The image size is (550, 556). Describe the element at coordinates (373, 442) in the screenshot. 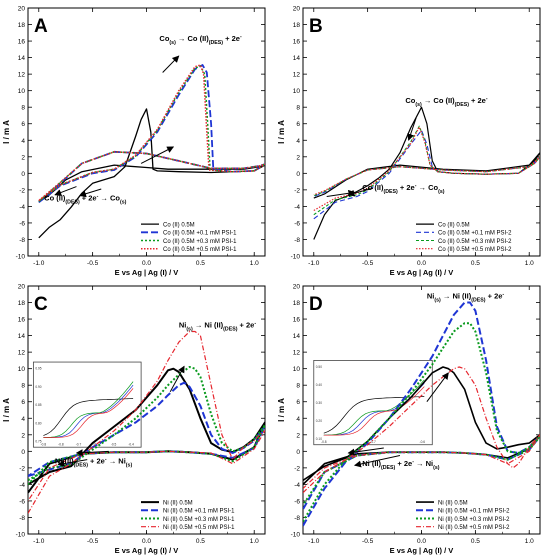

I see `inset-x-tick-label: -0.7` at that location.